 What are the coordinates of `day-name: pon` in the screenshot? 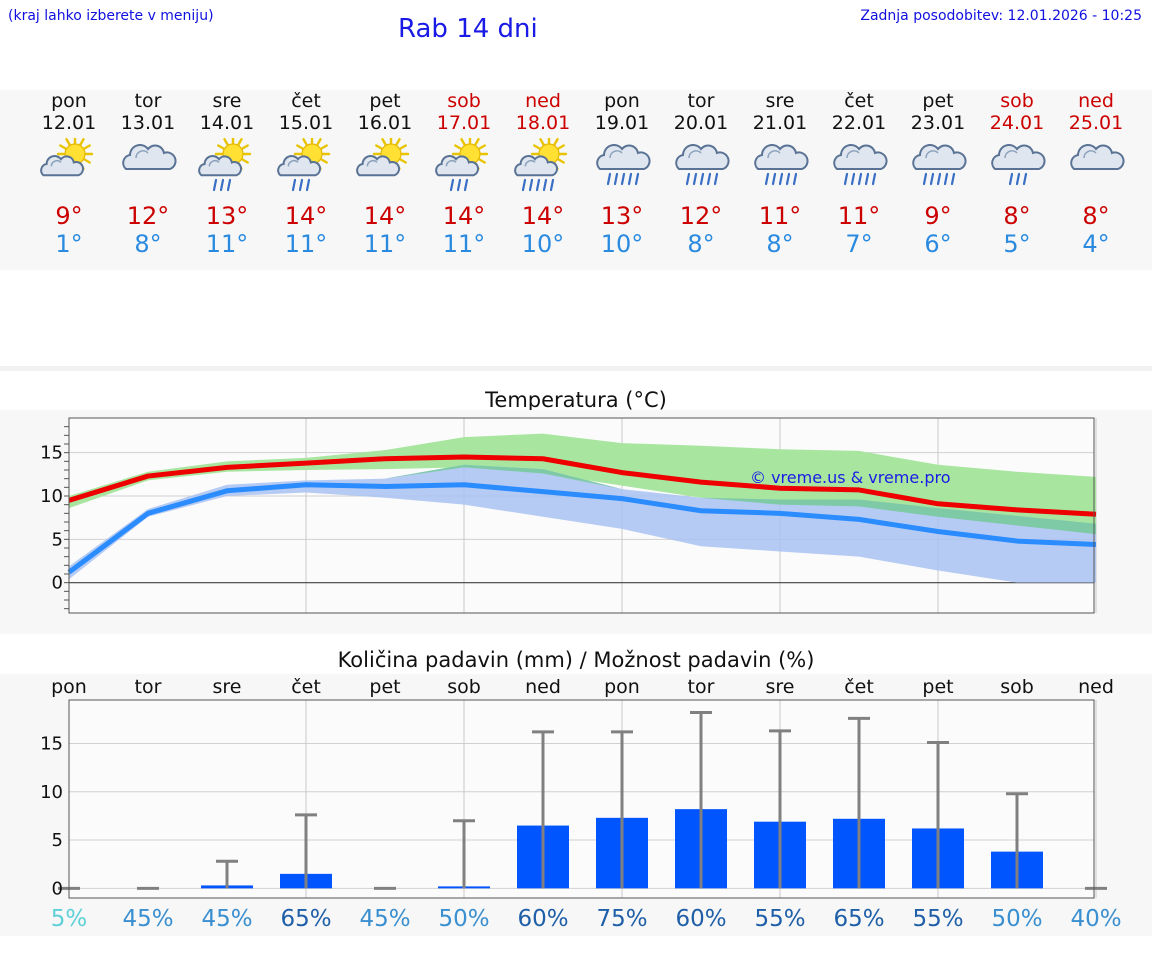 It's located at (622, 101).